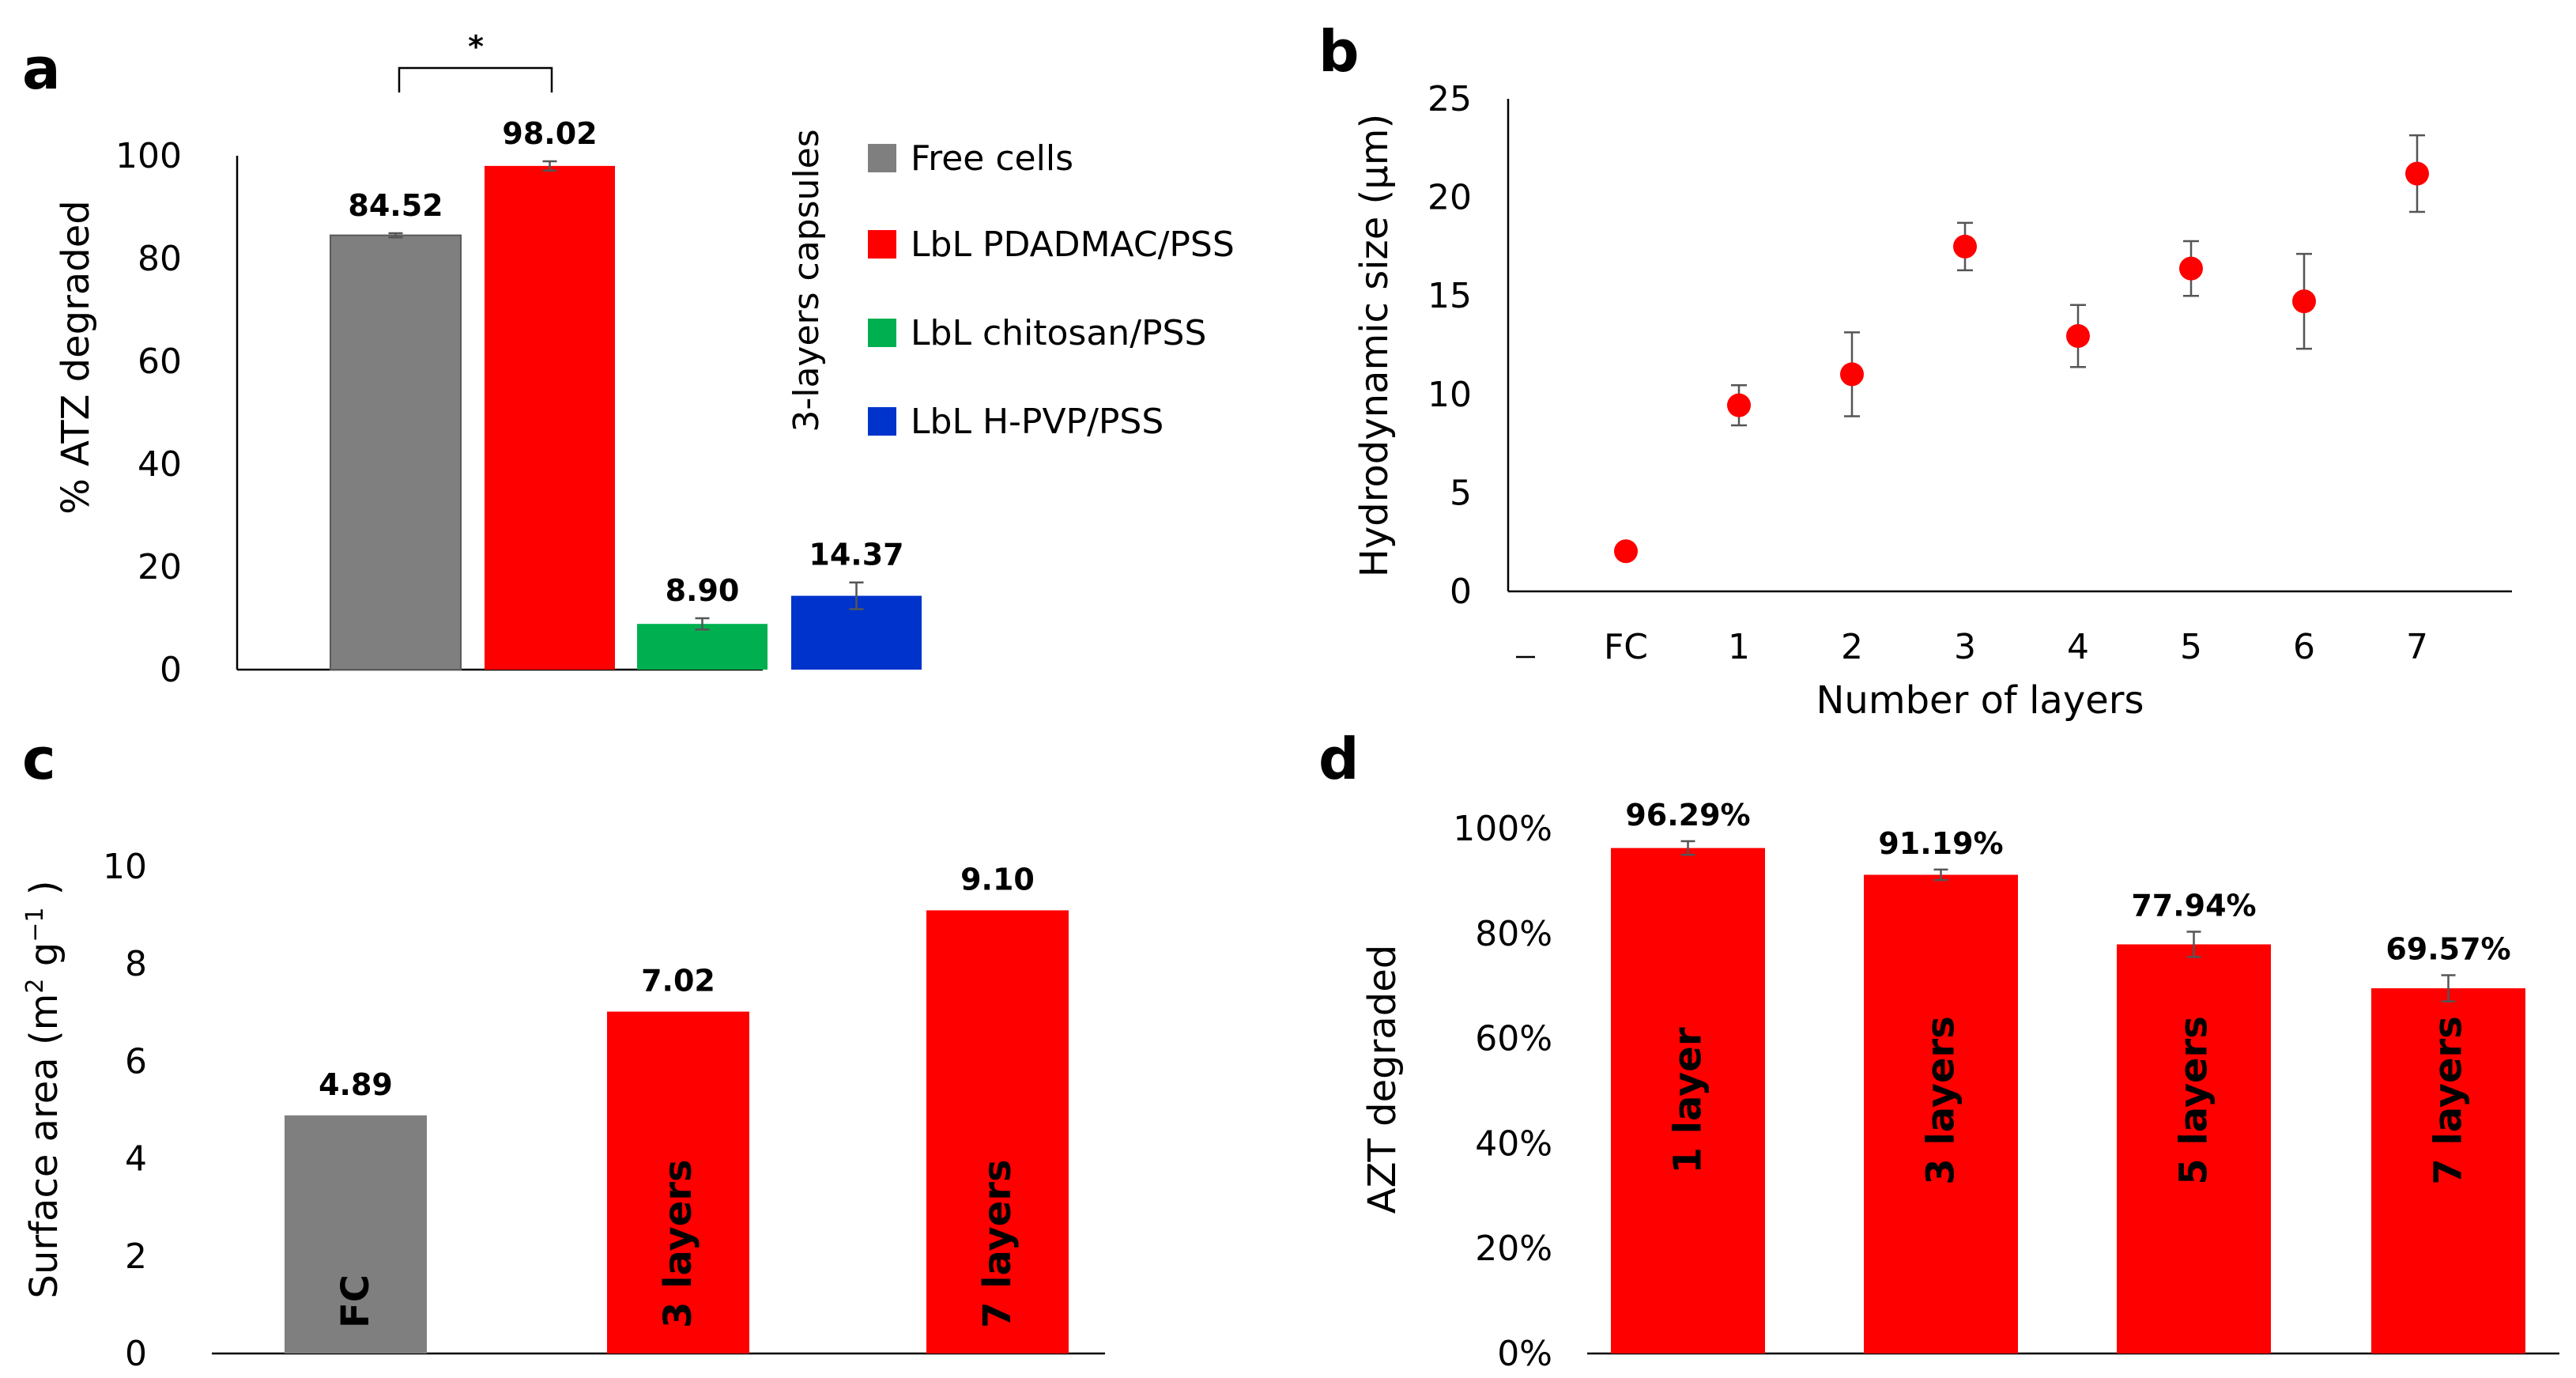  Describe the element at coordinates (1450, 198) in the screenshot. I see `panel-b-y-tick-label: 20` at that location.